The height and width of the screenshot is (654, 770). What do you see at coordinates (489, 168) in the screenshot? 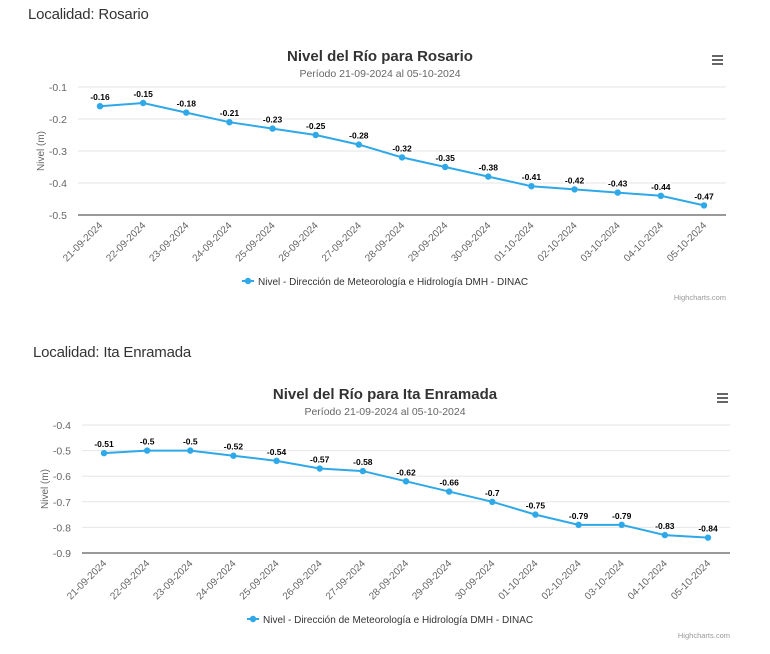
I see `chart1-data-label: -0.38` at bounding box center [489, 168].